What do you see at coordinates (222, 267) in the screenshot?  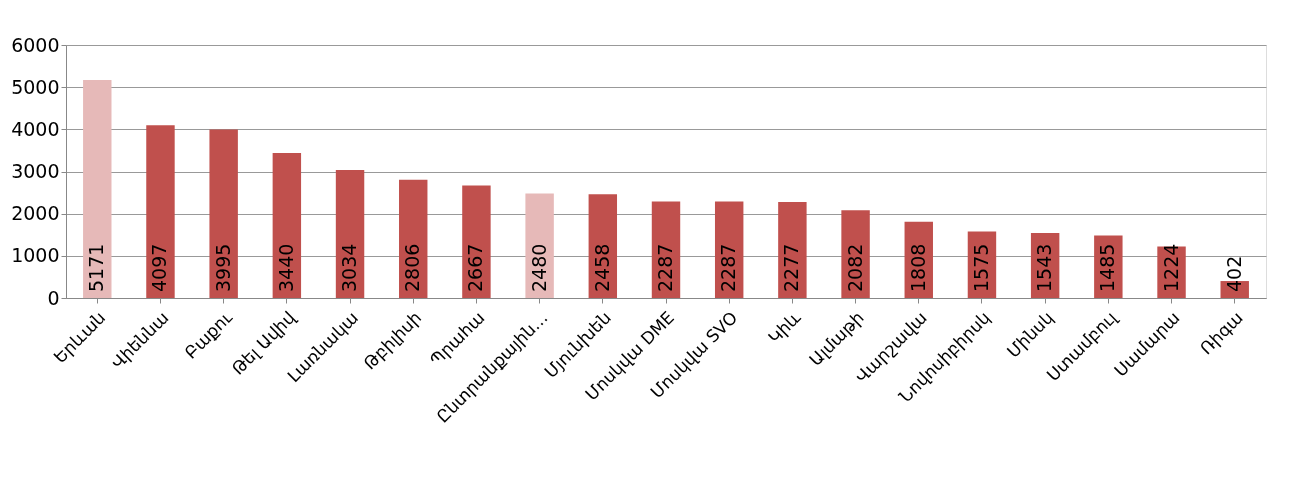 I see `data-label: 3995` at bounding box center [222, 267].